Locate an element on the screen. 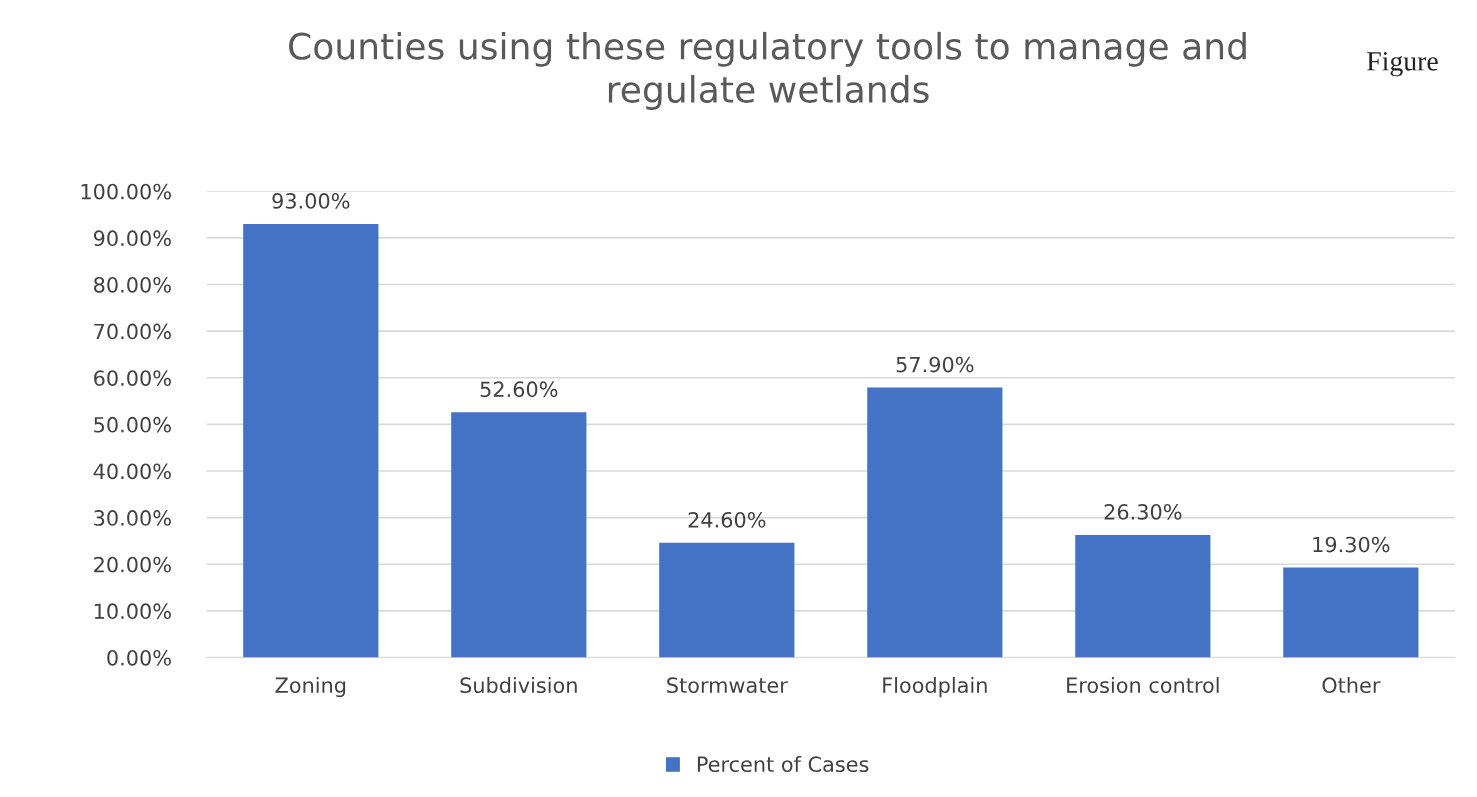  x-tick-label: Other is located at coordinates (1351, 685).